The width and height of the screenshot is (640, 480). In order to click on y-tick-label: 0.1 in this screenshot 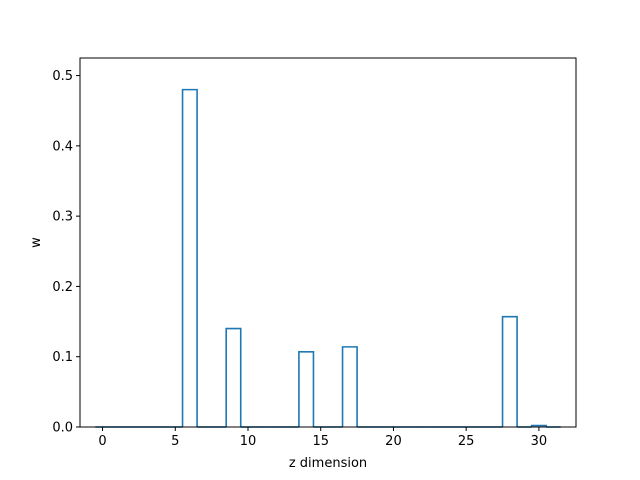, I will do `click(62, 357)`.